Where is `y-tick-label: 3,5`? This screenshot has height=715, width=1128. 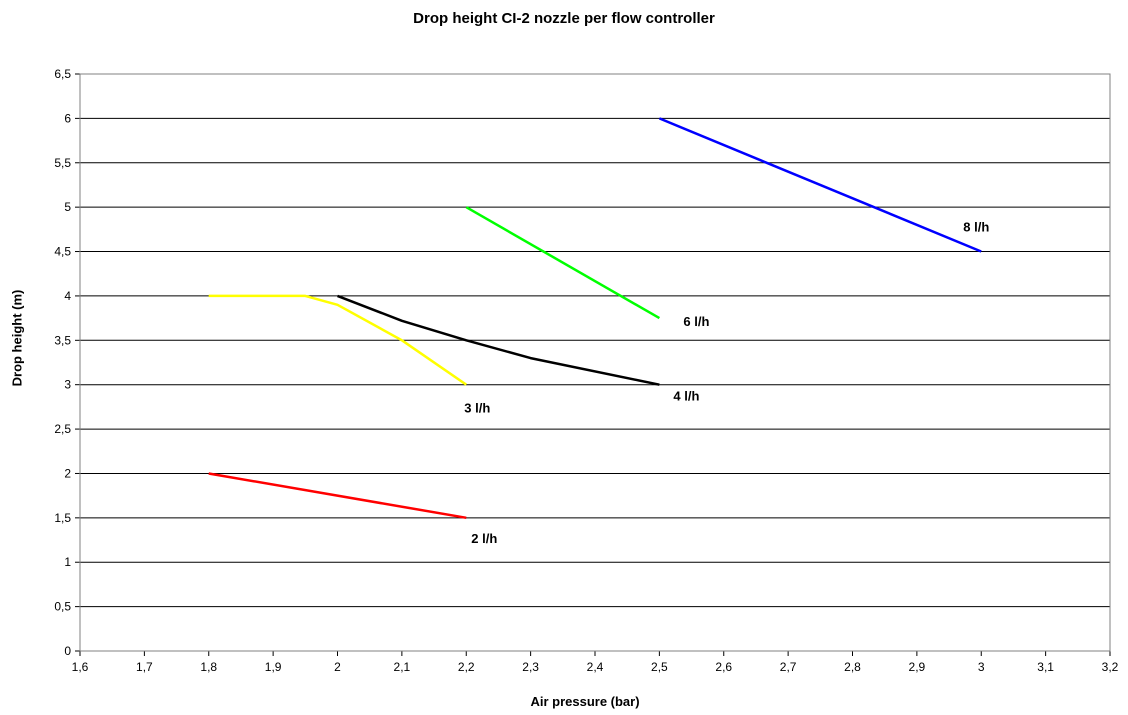
y-tick-label: 3,5 is located at coordinates (62, 340).